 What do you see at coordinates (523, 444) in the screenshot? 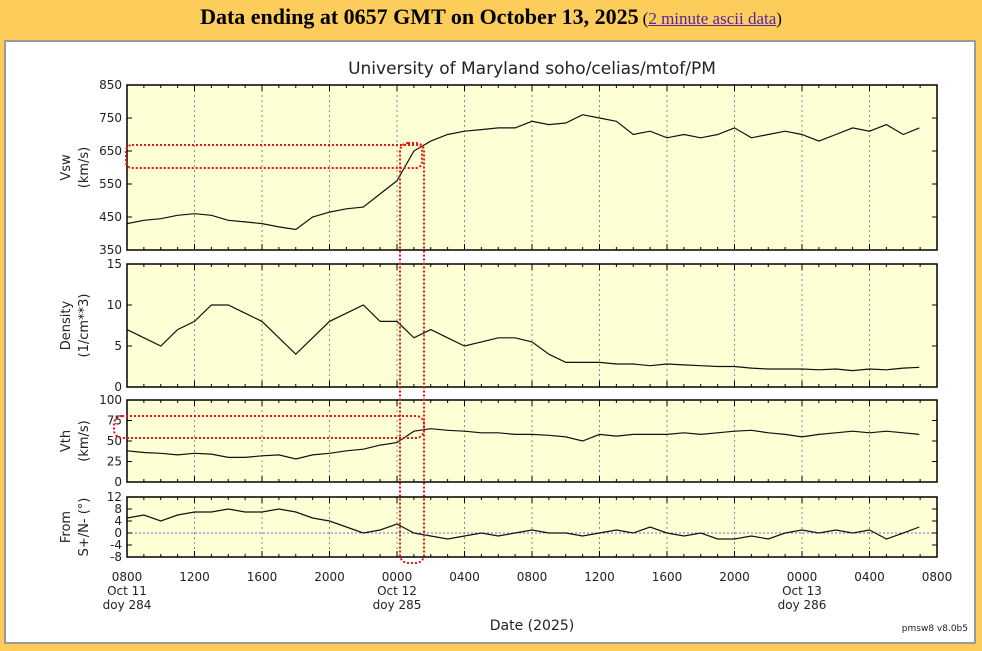
I see `series-line-vth` at bounding box center [523, 444].